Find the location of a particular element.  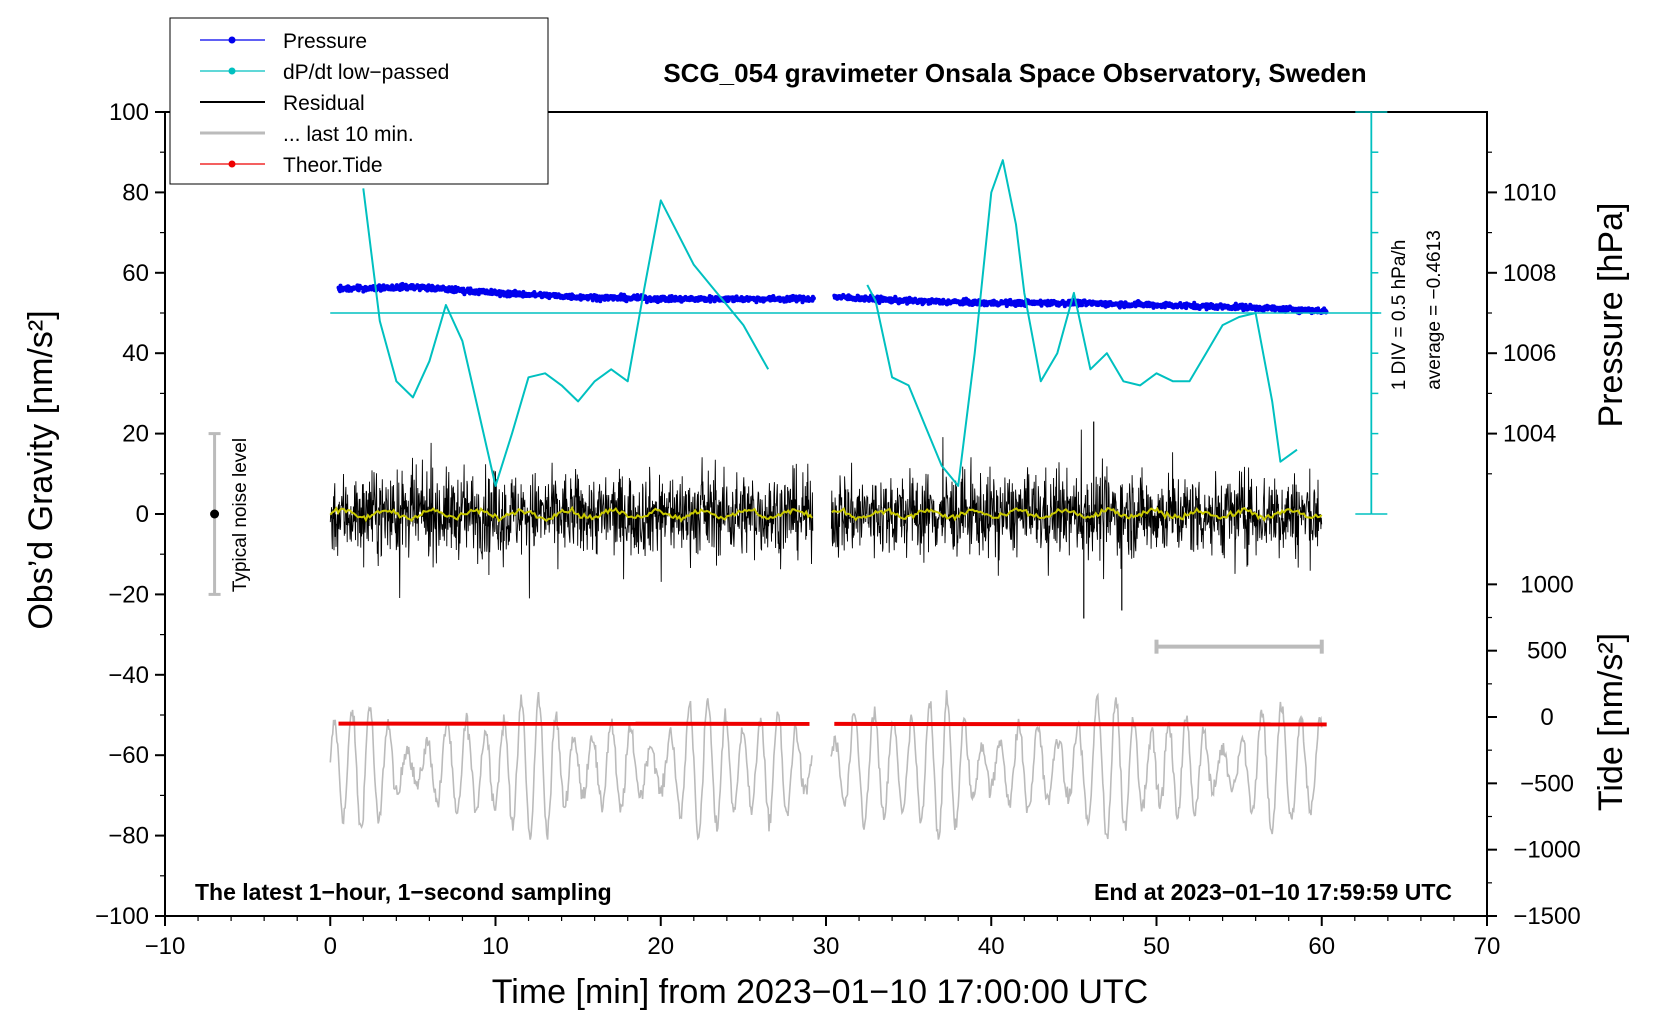

tide-tick-label: −1500 is located at coordinates (1546, 916).